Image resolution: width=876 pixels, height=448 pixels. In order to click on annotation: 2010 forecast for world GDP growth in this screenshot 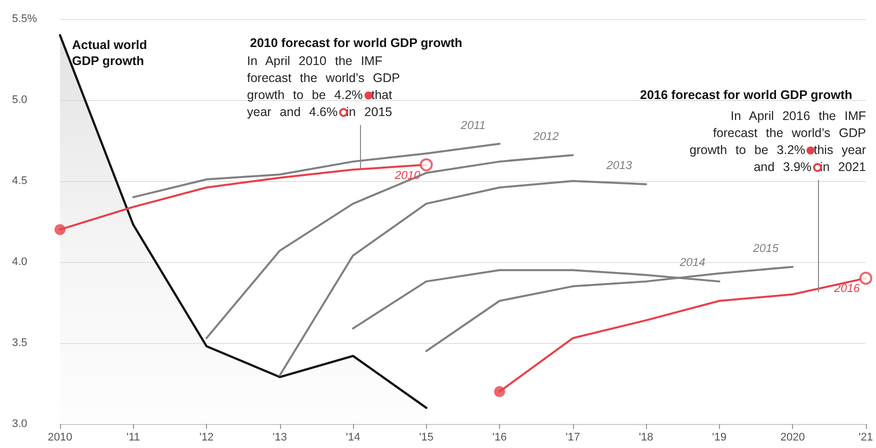, I will do `click(356, 43)`.